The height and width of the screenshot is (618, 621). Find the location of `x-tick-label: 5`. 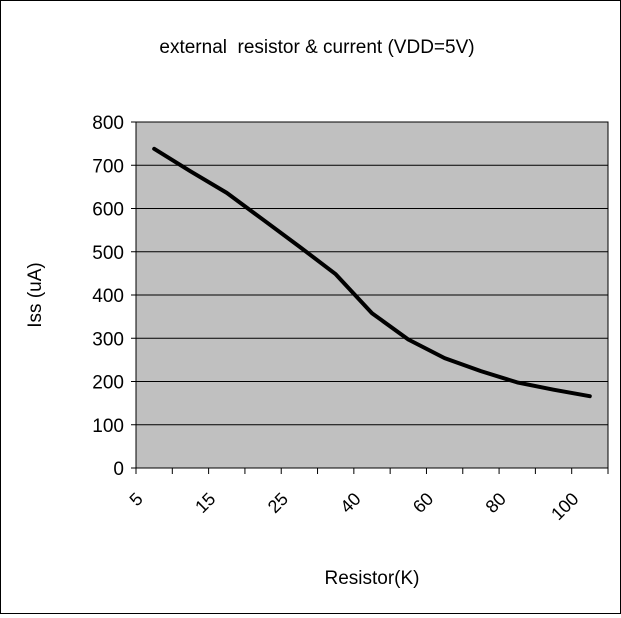

x-tick-label: 5 is located at coordinates (136, 499).